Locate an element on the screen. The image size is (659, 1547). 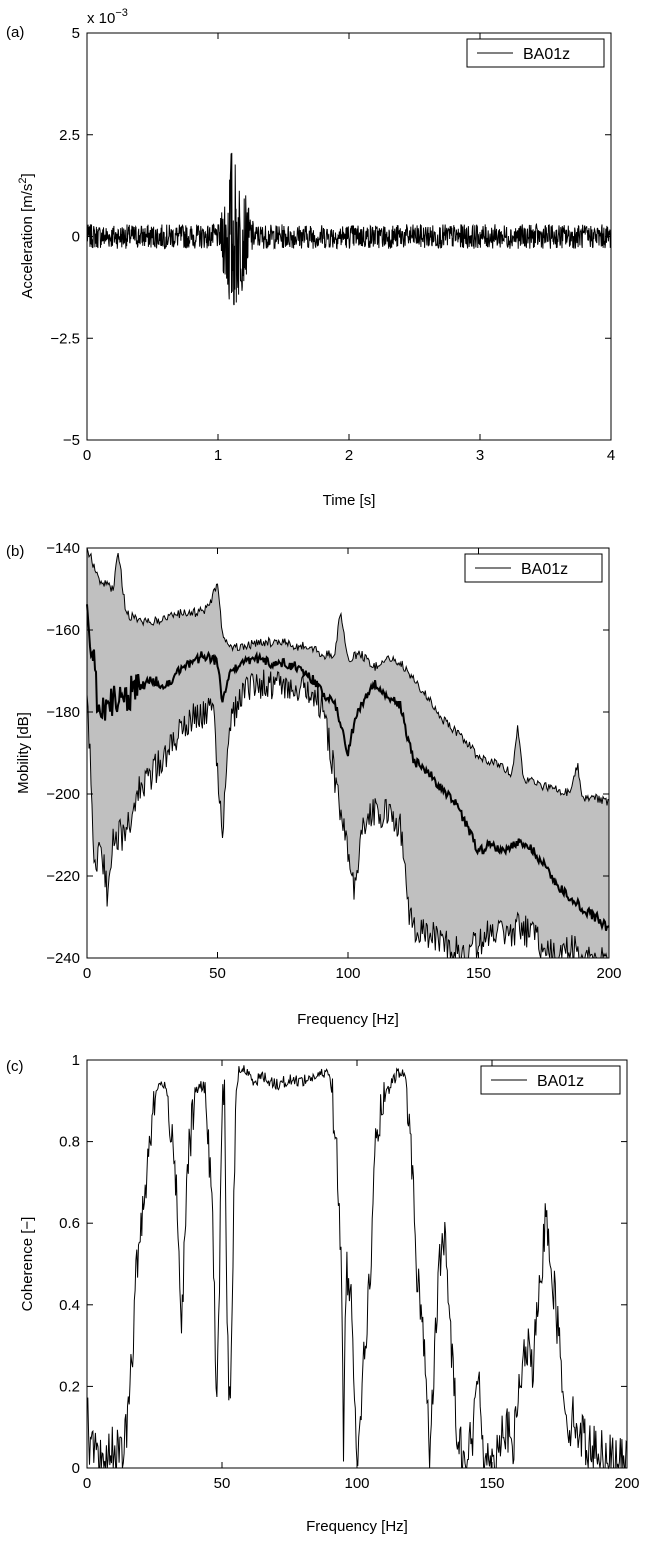
panel-a-x-tick-label: 2 is located at coordinates (349, 455).